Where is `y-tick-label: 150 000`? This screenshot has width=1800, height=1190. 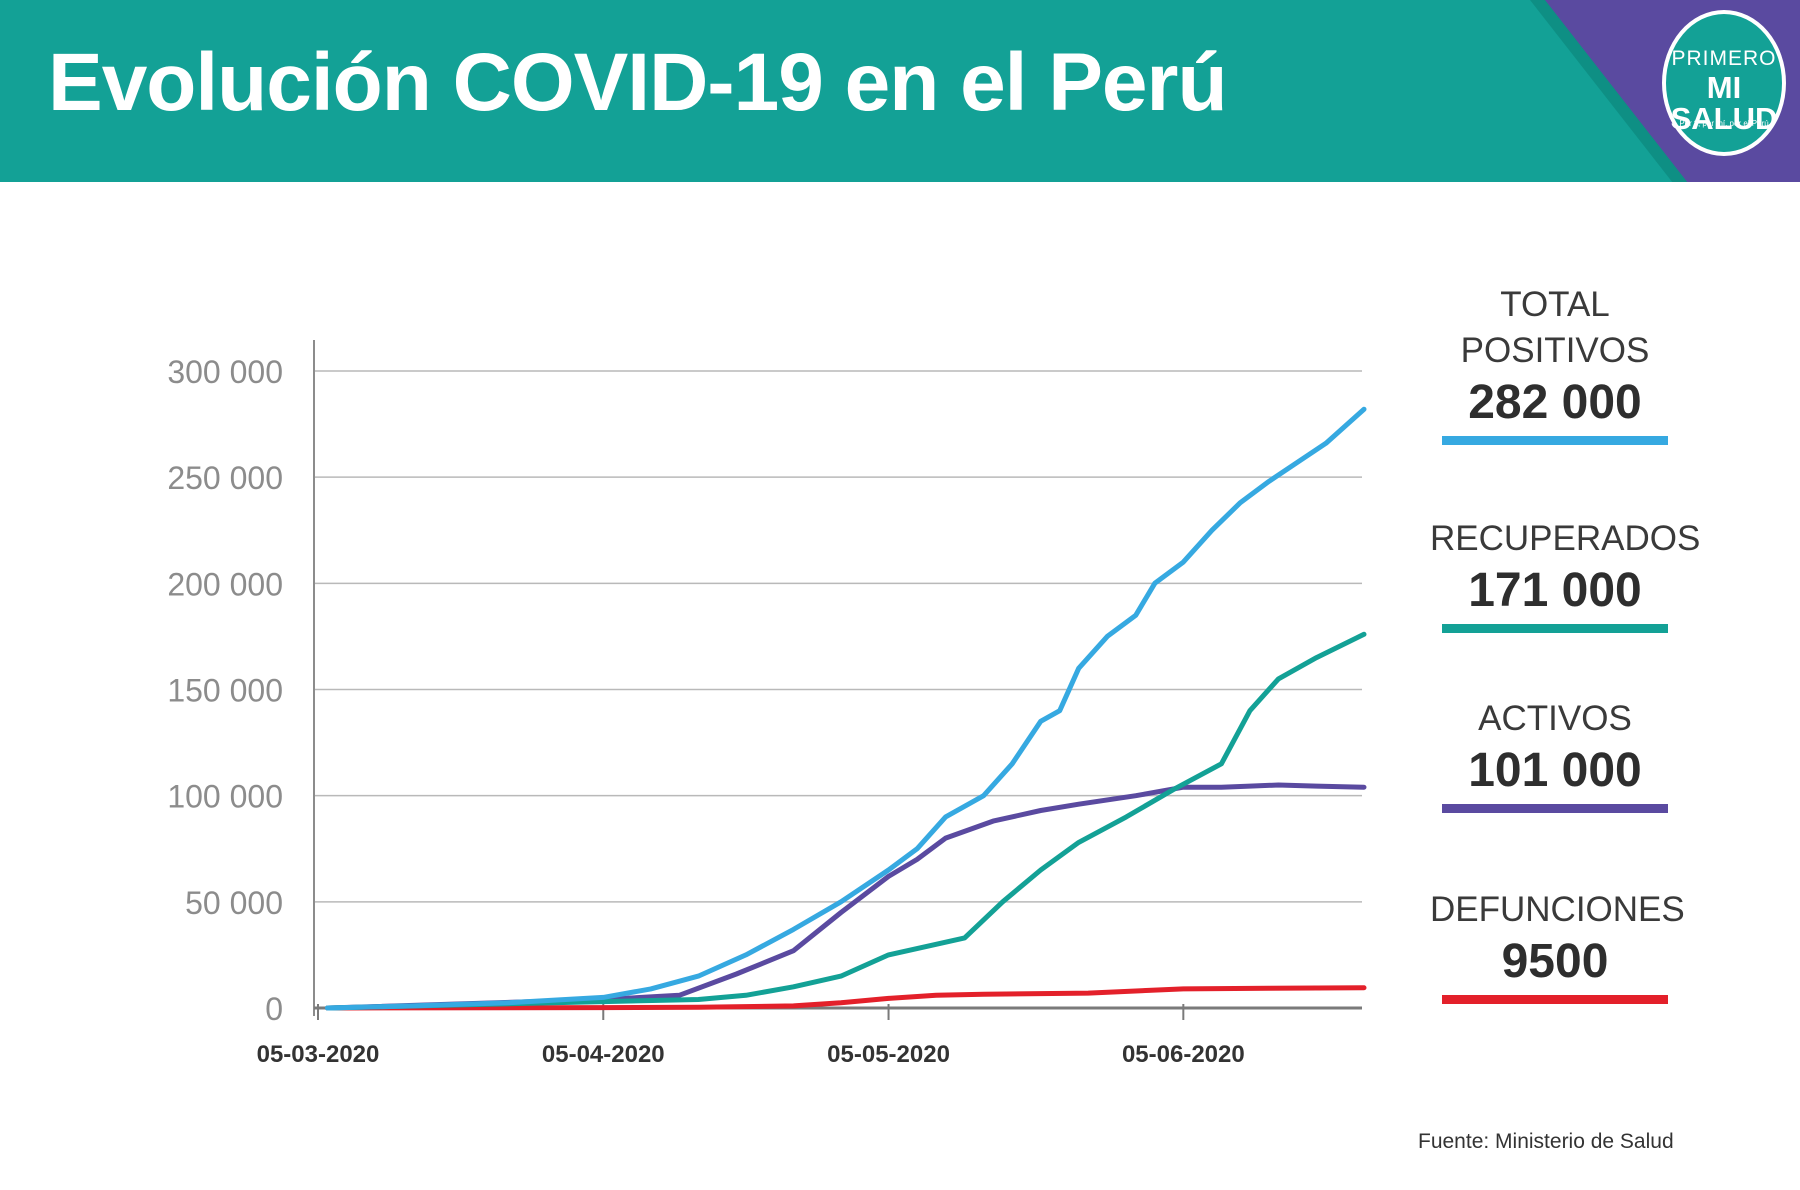
y-tick-label: 150 000 is located at coordinates (225, 691).